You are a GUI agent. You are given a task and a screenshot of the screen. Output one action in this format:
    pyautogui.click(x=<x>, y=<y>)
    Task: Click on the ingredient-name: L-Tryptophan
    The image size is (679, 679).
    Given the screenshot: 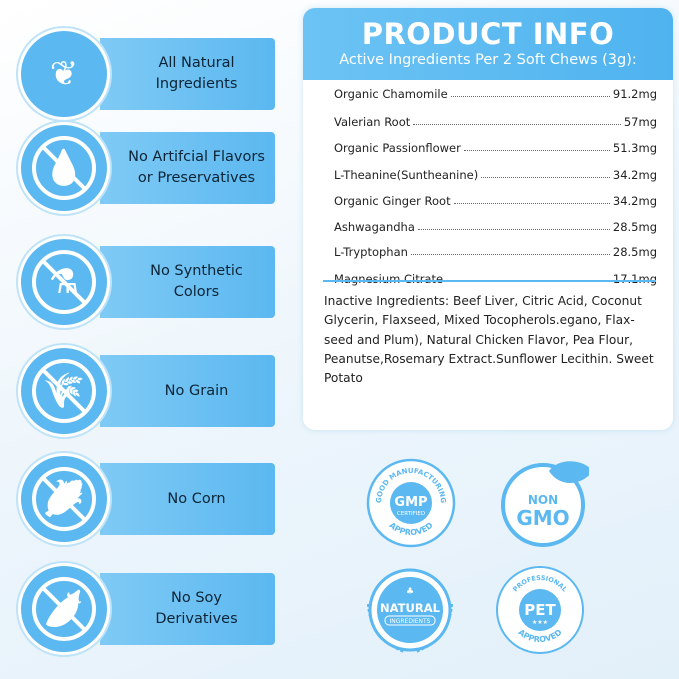 What is the action you would take?
    pyautogui.click(x=371, y=252)
    